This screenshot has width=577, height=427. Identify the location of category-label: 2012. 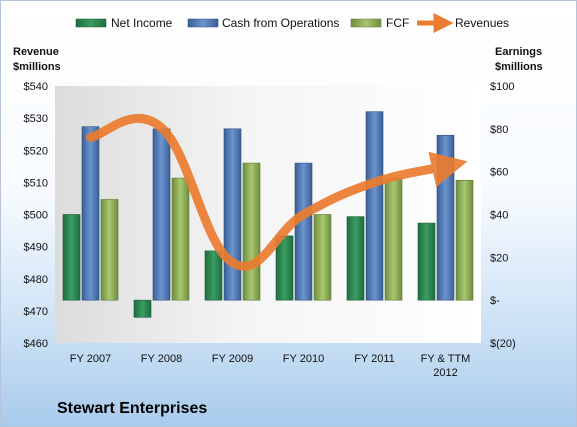
(445, 373).